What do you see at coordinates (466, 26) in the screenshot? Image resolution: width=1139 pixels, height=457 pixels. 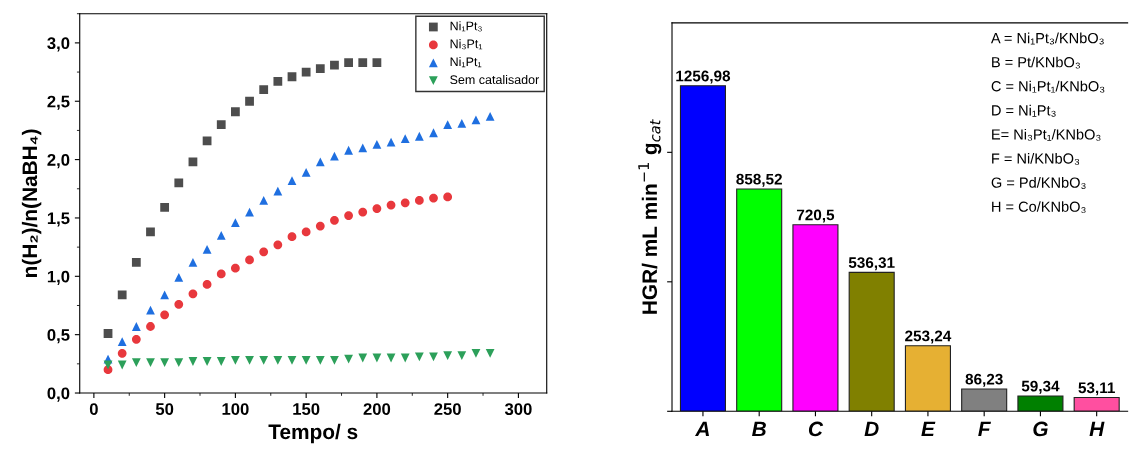 I see `legend-label: Ni₁Pt₃` at bounding box center [466, 26].